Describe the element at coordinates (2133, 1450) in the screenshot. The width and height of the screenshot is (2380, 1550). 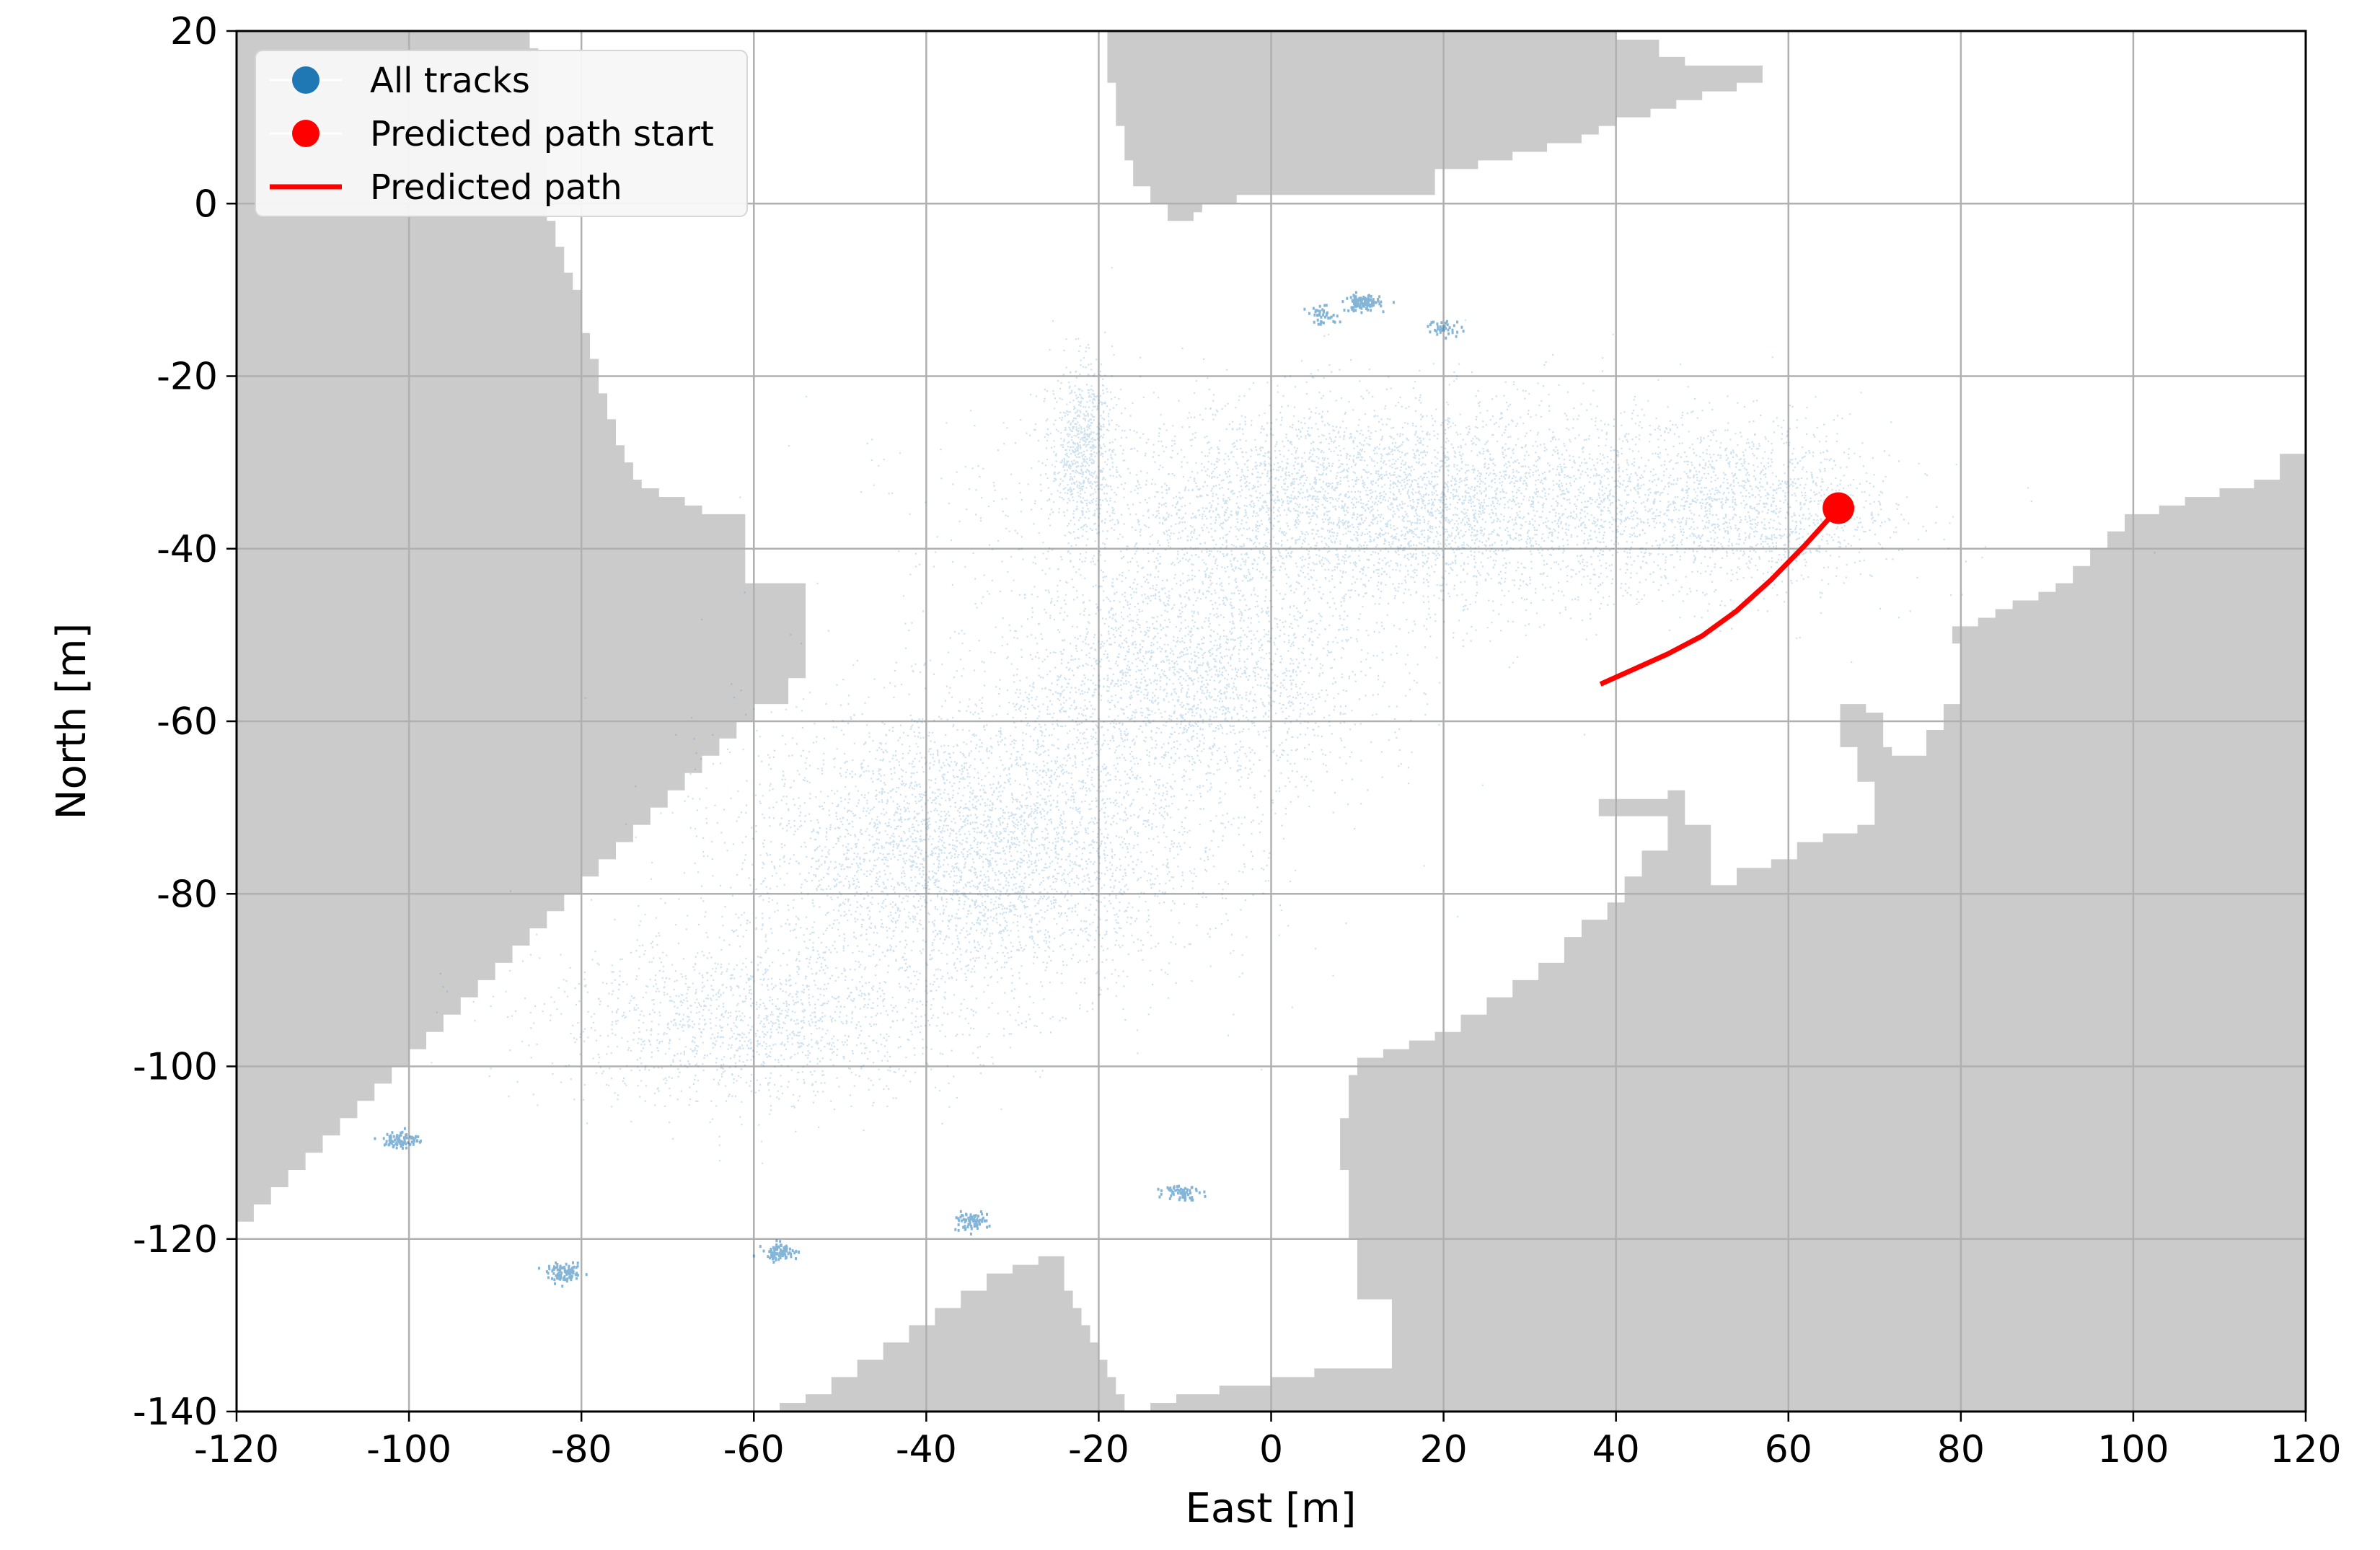
I see `x-tick-label: 100` at that location.